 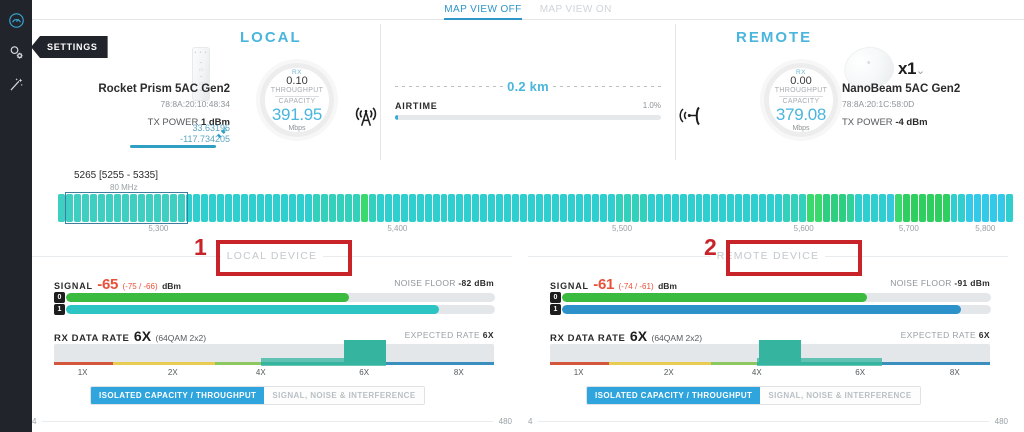 What do you see at coordinates (911, 69) in the screenshot?
I see `remote-device-count: x1⌄` at bounding box center [911, 69].